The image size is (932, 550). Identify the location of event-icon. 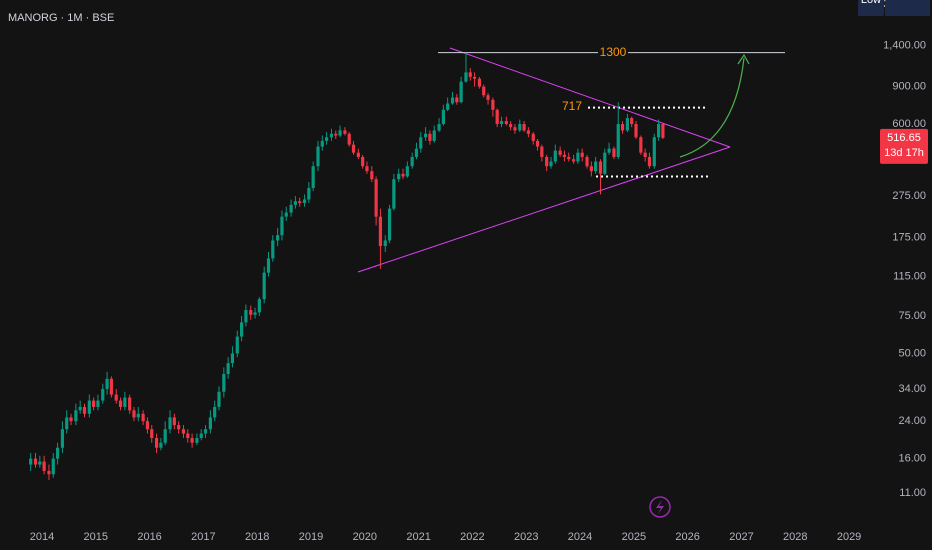
(660, 507).